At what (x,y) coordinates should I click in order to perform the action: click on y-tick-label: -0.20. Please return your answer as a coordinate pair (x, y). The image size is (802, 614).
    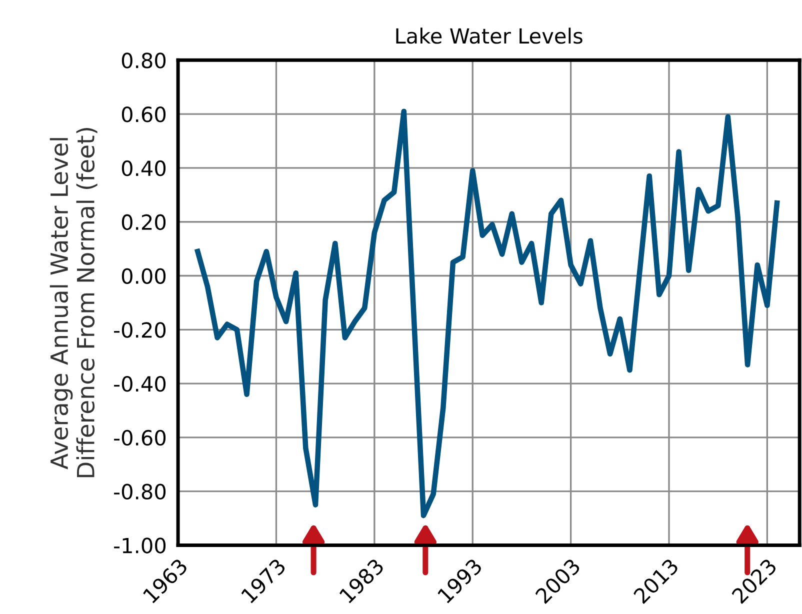
    Looking at the image, I should click on (140, 330).